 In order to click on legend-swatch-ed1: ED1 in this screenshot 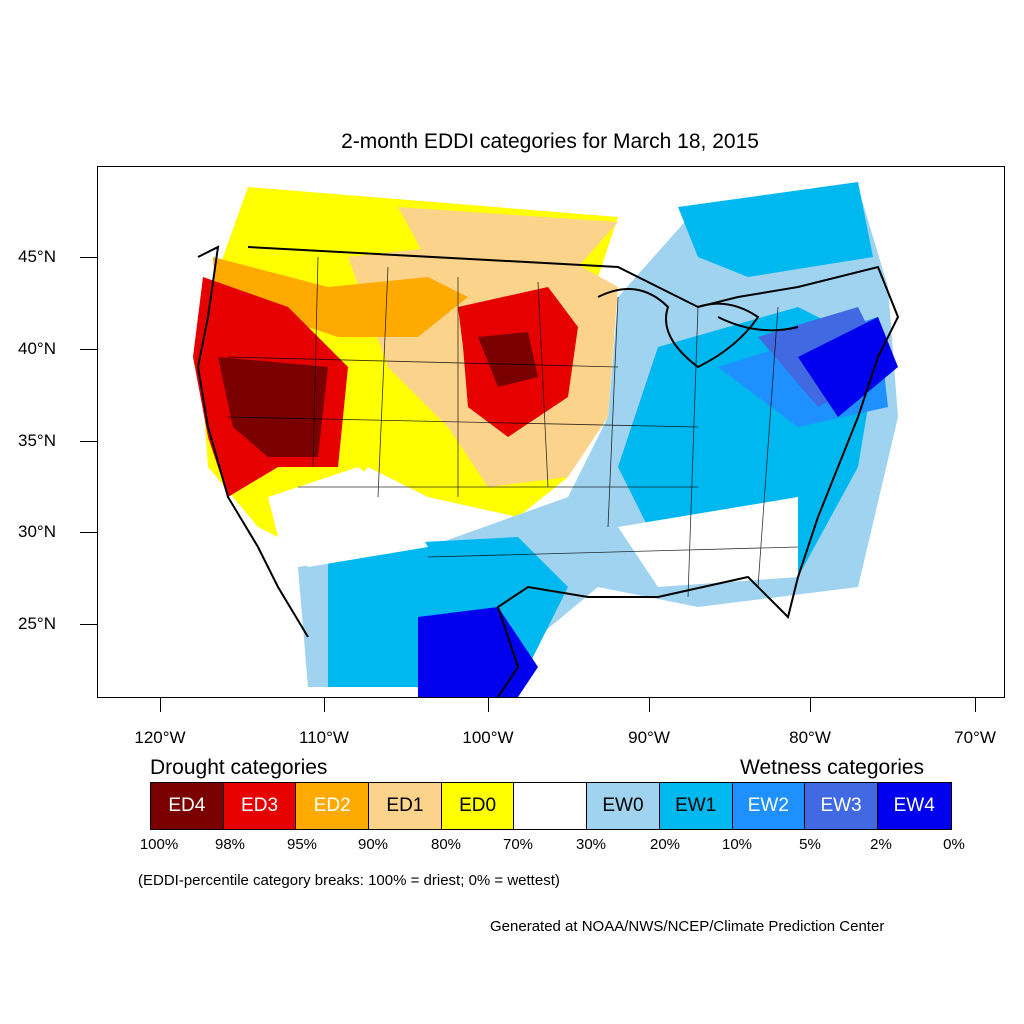, I will do `click(405, 806)`.